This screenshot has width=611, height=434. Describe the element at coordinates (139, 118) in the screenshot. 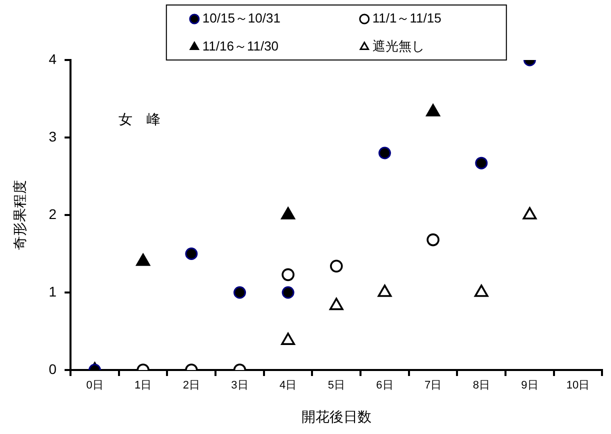

I see `annotation: 女 峰` at that location.